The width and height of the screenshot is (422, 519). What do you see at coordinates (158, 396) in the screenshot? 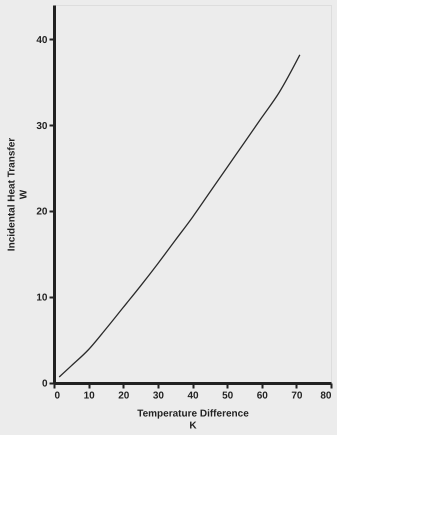
I see `x-tick-label: 30` at bounding box center [158, 396].